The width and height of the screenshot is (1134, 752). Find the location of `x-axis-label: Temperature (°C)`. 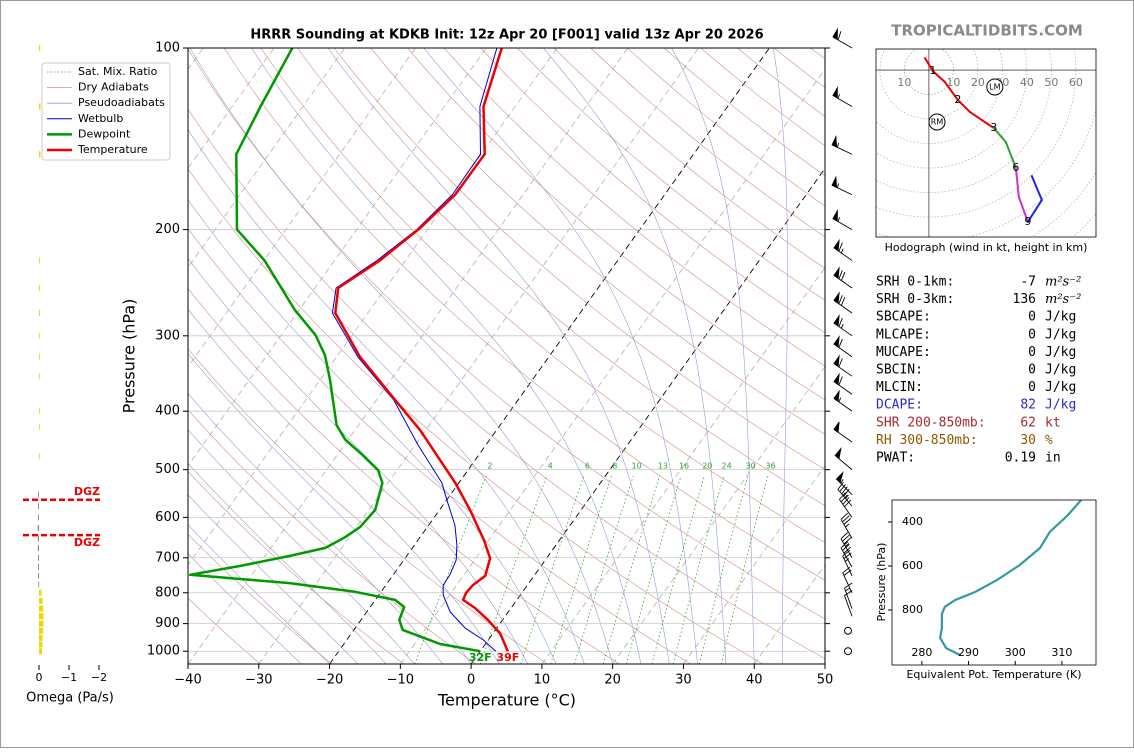

x-axis-label: Temperature (°C) is located at coordinates (506, 700).